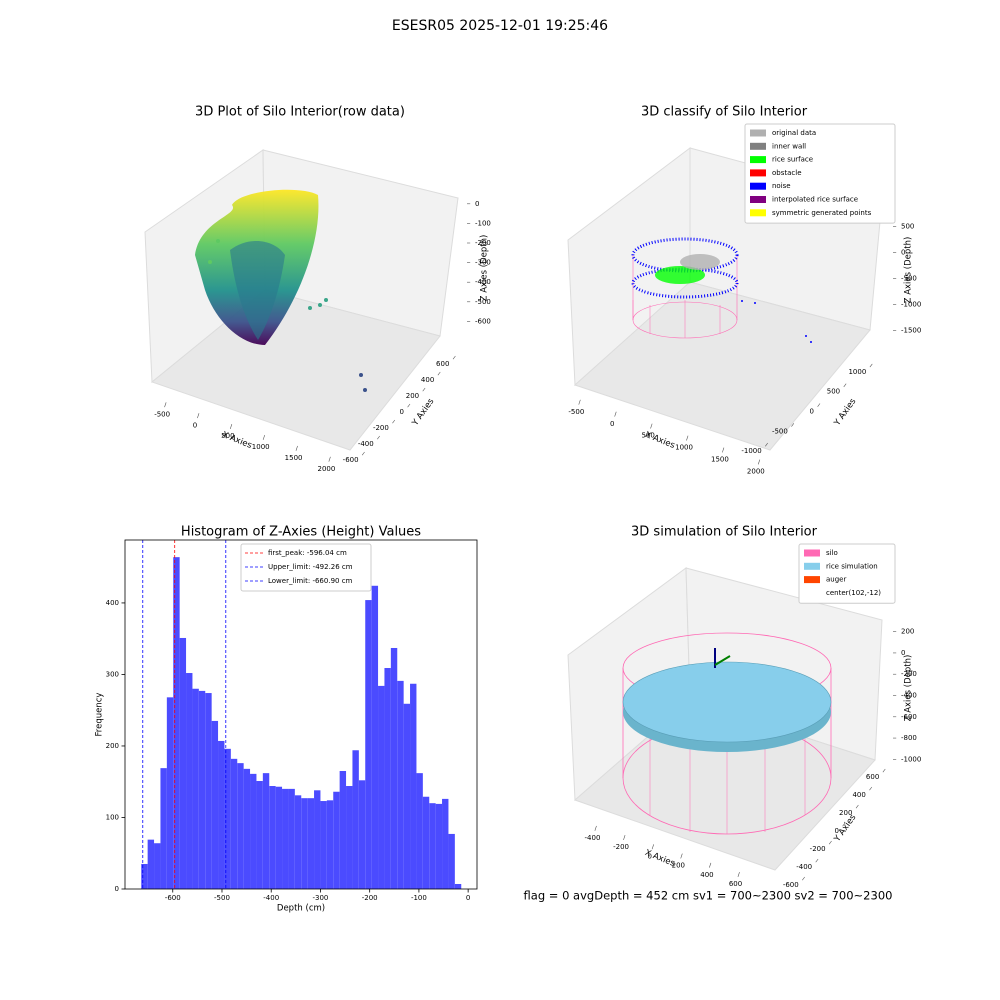 The image size is (1000, 1000). What do you see at coordinates (678, 866) in the screenshot?
I see `x-tick-label: 200` at bounding box center [678, 866].